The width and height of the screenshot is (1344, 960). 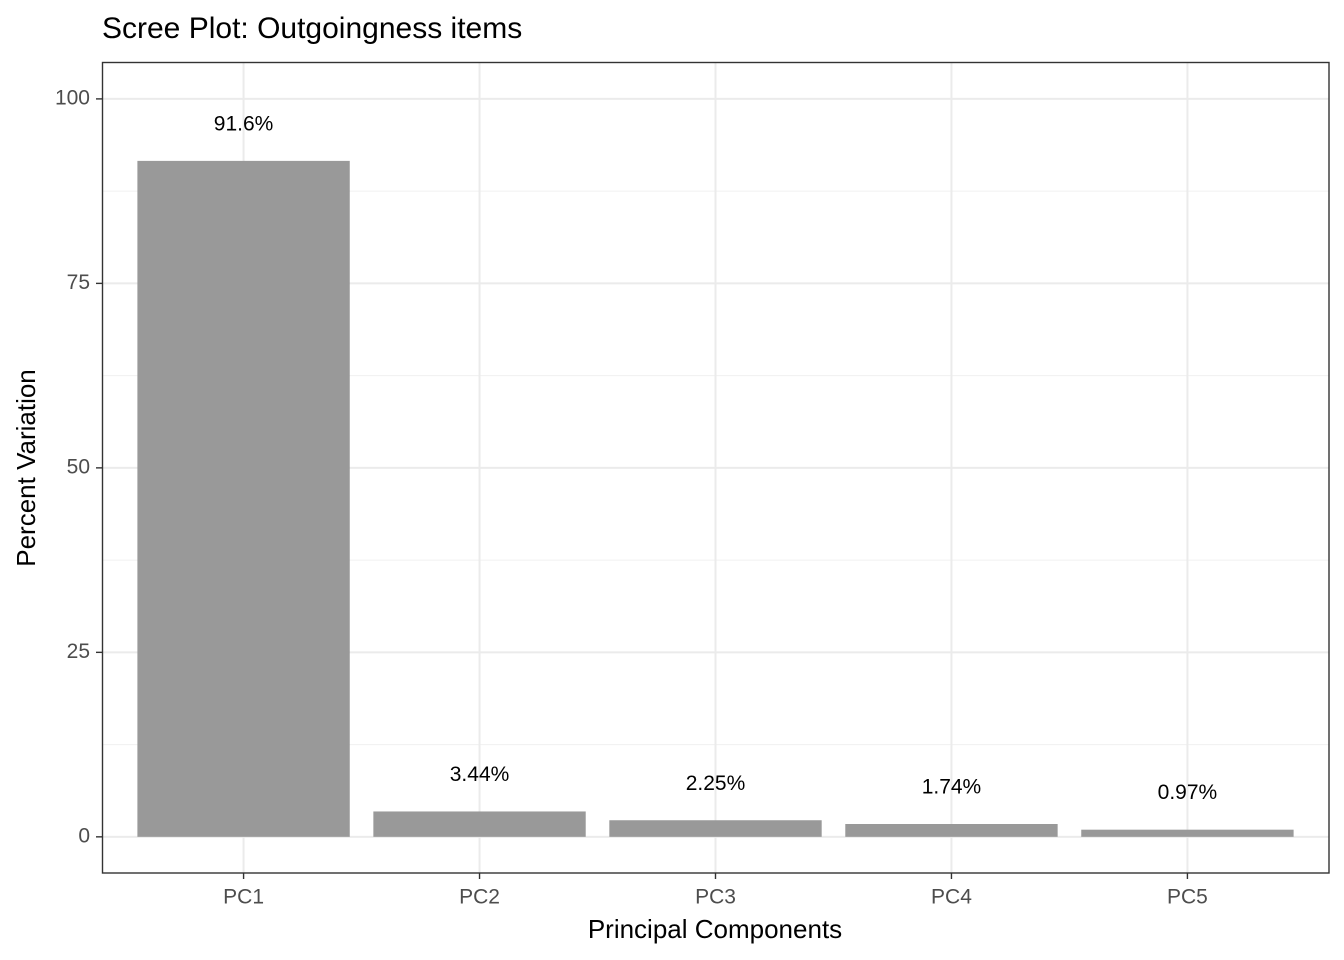 I want to click on chart-title: Scree Plot: Outgoingness items, so click(x=312, y=28).